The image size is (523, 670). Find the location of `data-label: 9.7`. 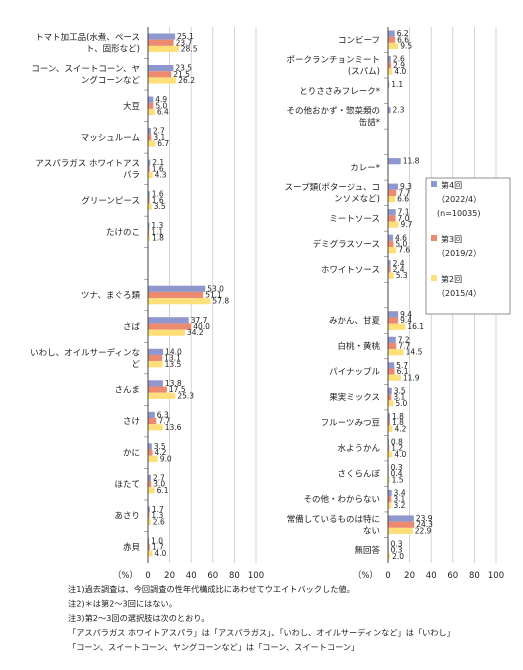

data-label: 9.7 is located at coordinates (406, 224).